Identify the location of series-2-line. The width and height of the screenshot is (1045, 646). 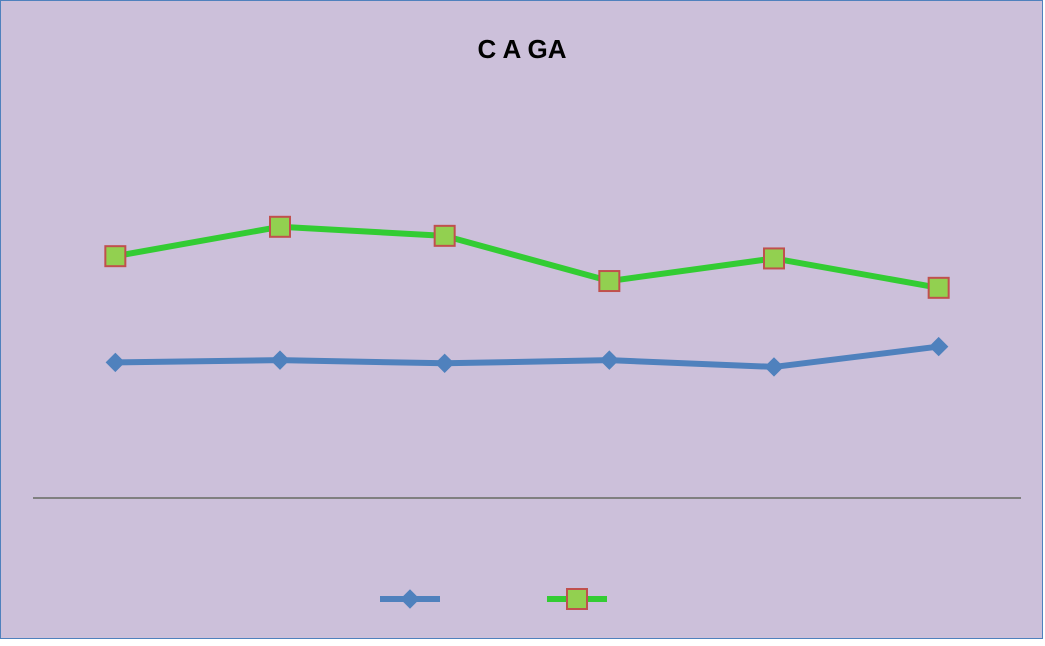
(527, 257).